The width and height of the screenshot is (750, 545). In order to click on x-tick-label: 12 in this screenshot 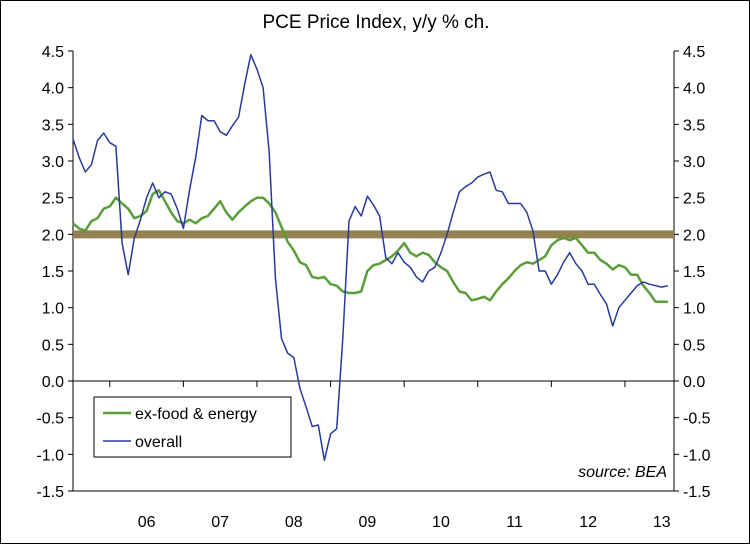, I will do `click(588, 522)`.